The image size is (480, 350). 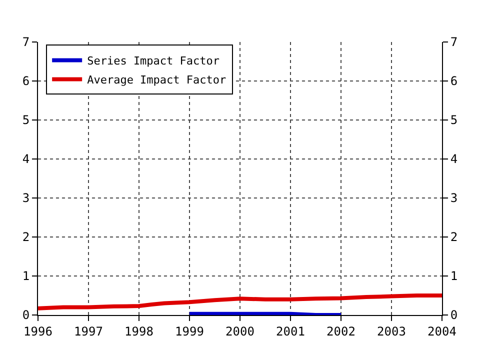 What do you see at coordinates (442, 331) in the screenshot?
I see `x-tick-label: 2004` at bounding box center [442, 331].